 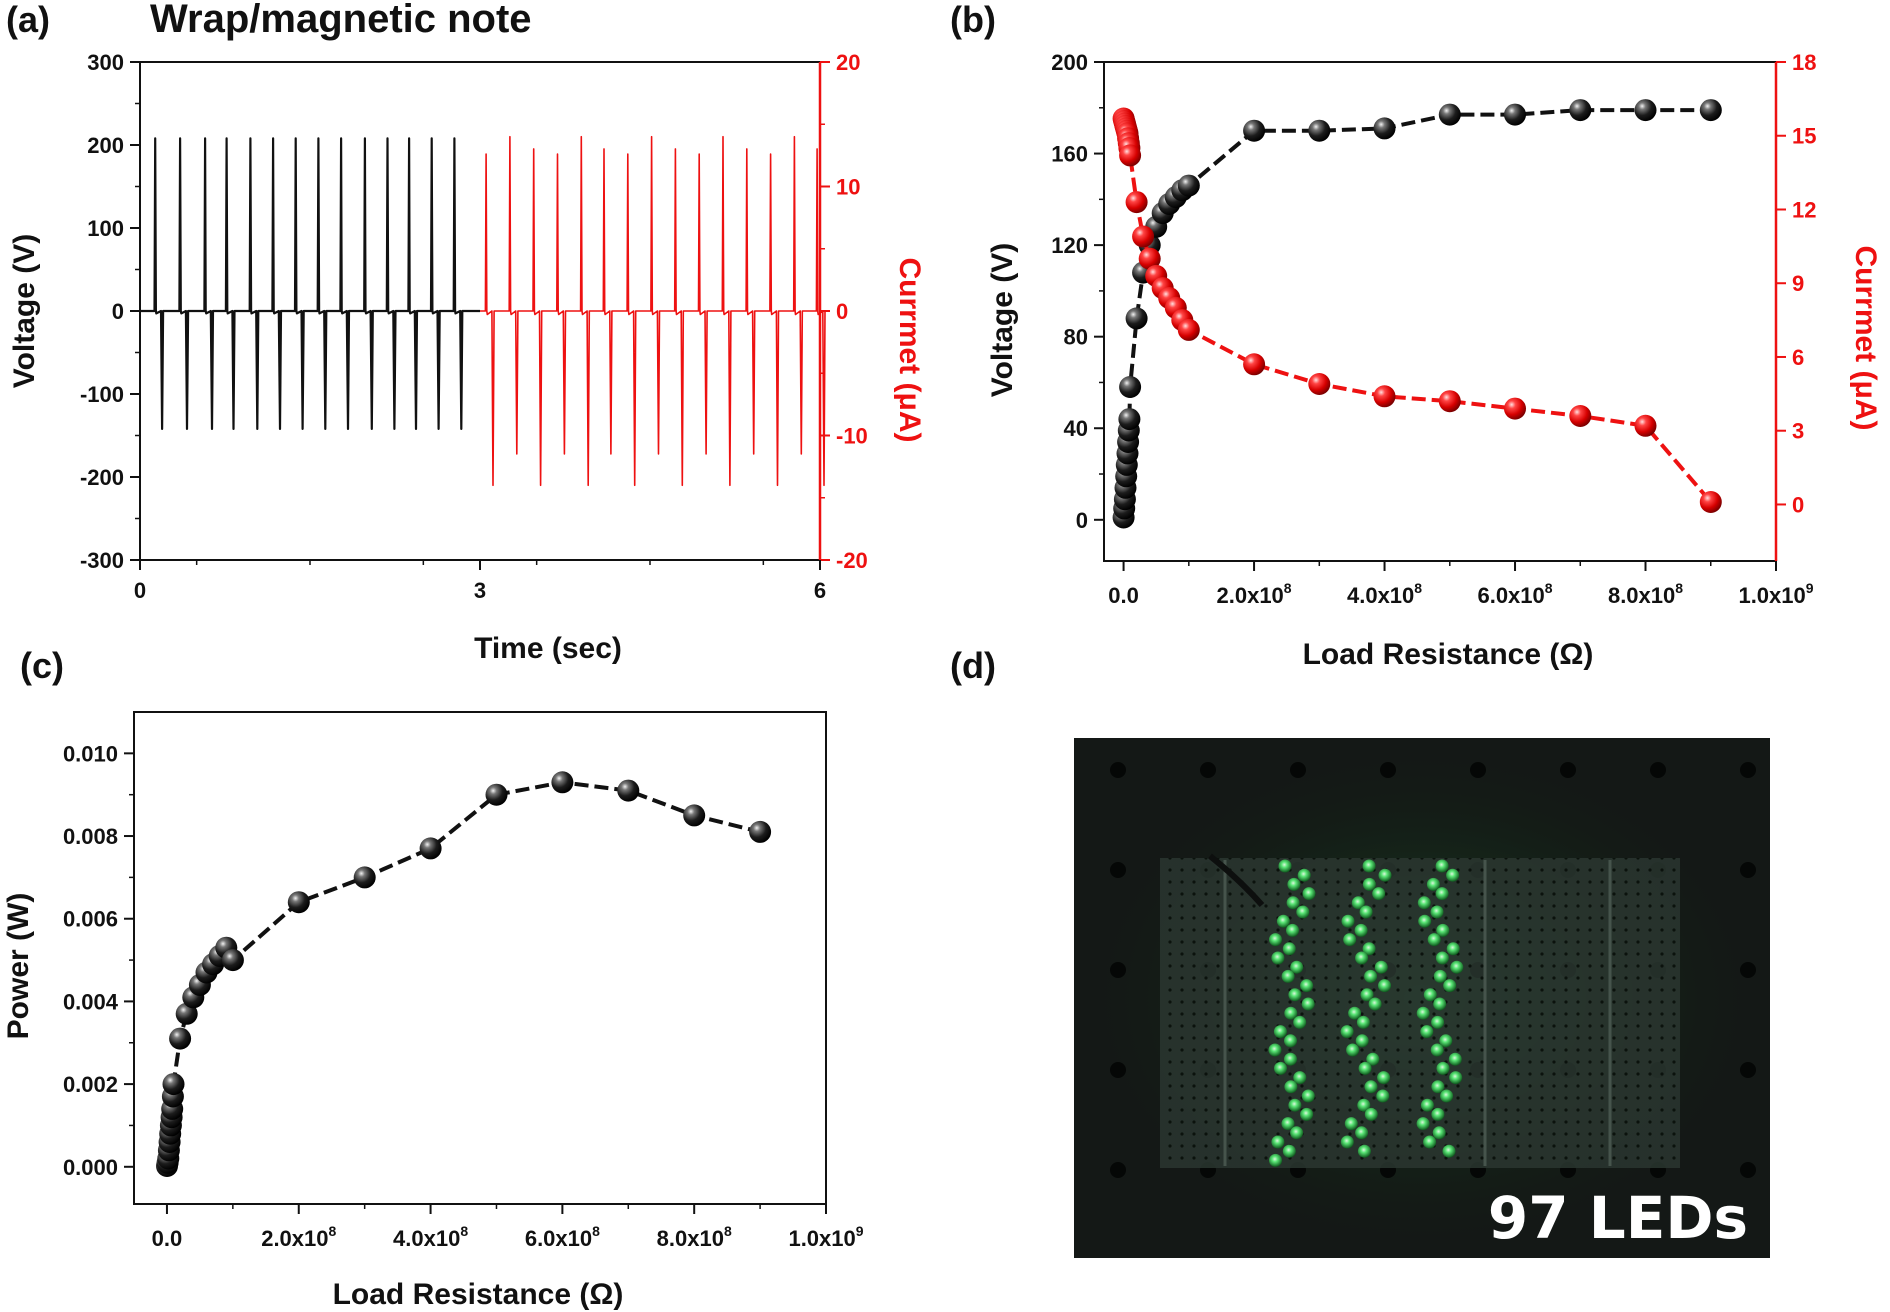 I want to click on y-tick-label: -100, so click(x=102, y=394).